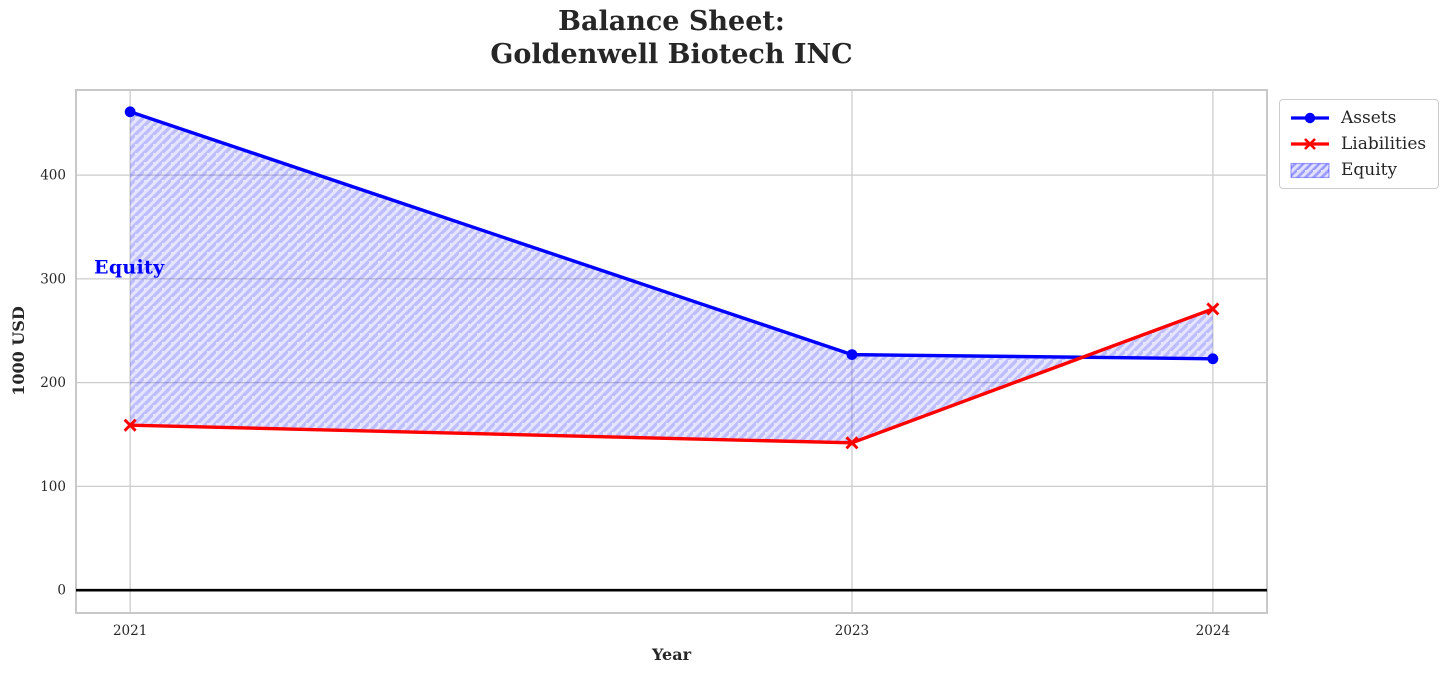 The image size is (1454, 676). What do you see at coordinates (671, 21) in the screenshot?
I see `chart-title-line1: Balance Sheet:` at bounding box center [671, 21].